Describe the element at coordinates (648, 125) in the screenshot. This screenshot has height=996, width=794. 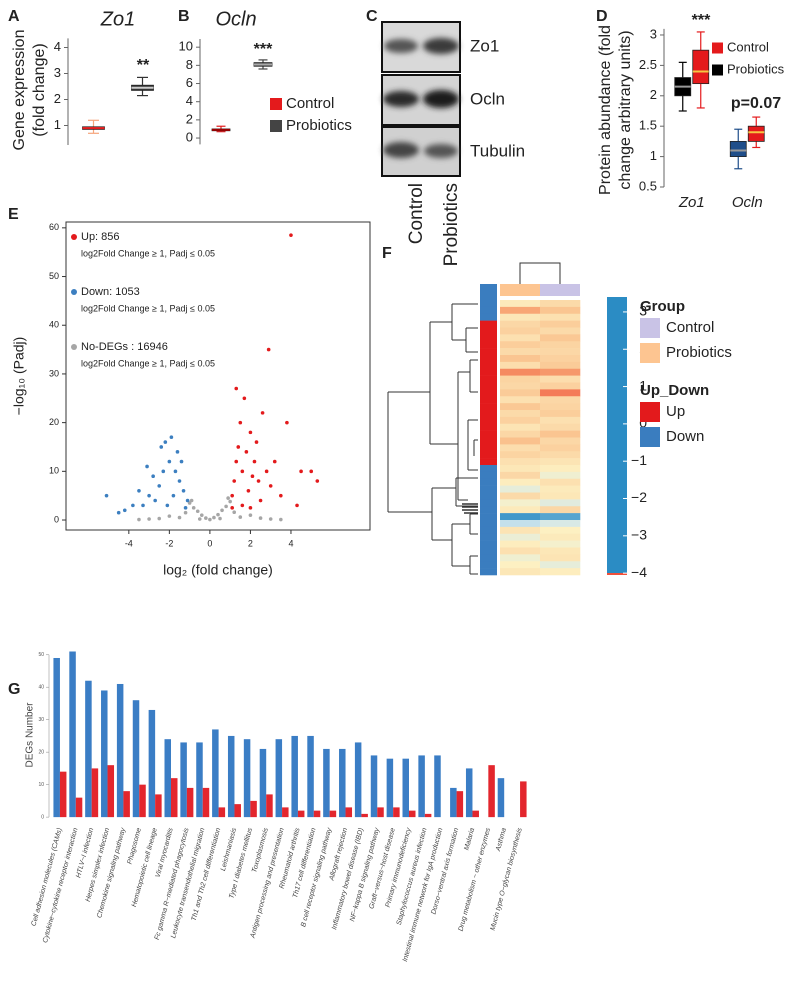
I see `y-tick-label: 1.5` at that location.